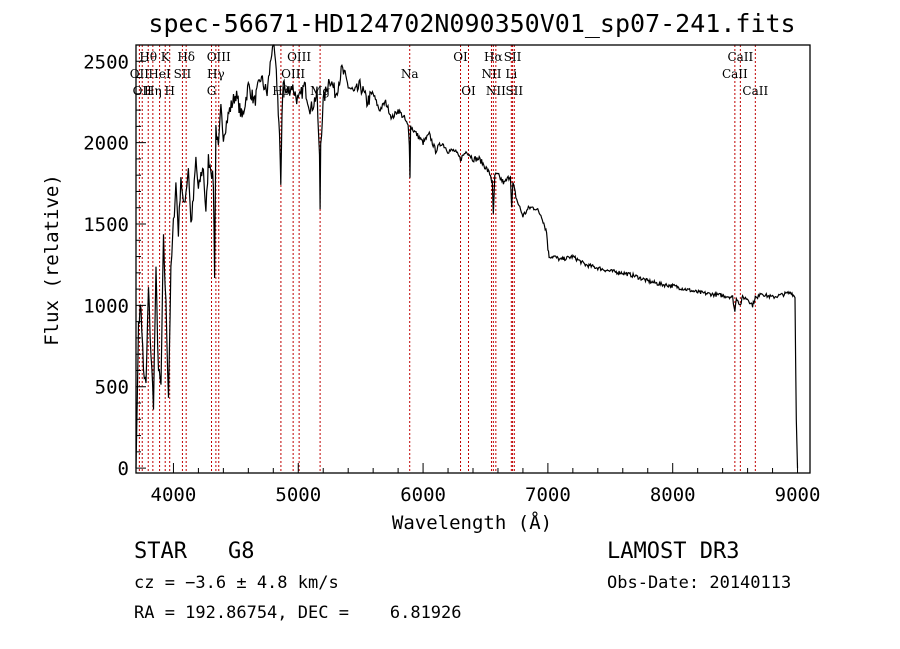  I want to click on y-tick-label-1: 500, so click(112, 388).